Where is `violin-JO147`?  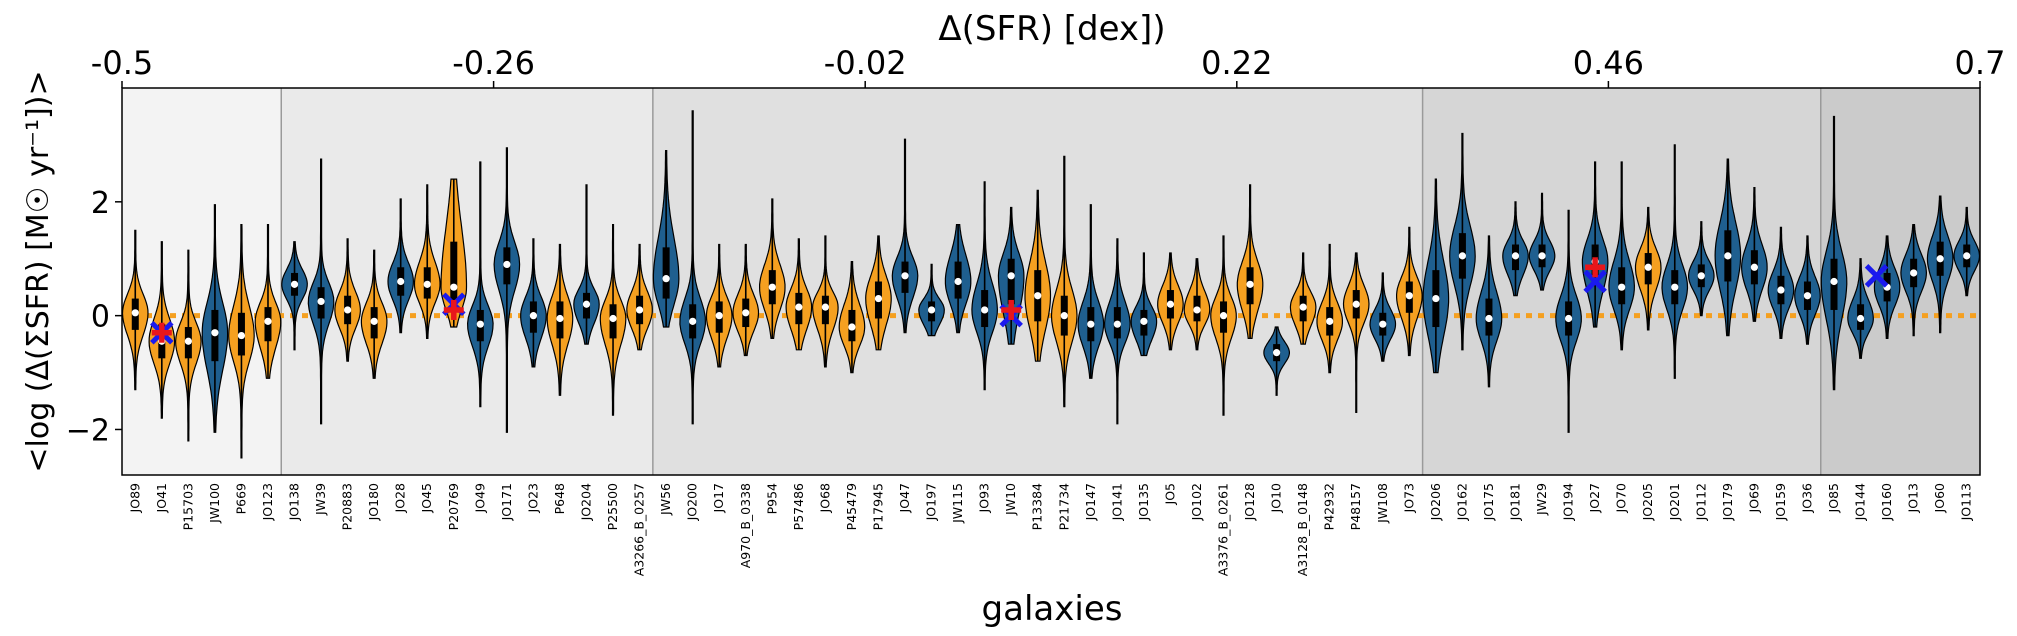 violin-JO147 is located at coordinates (1091, 291).